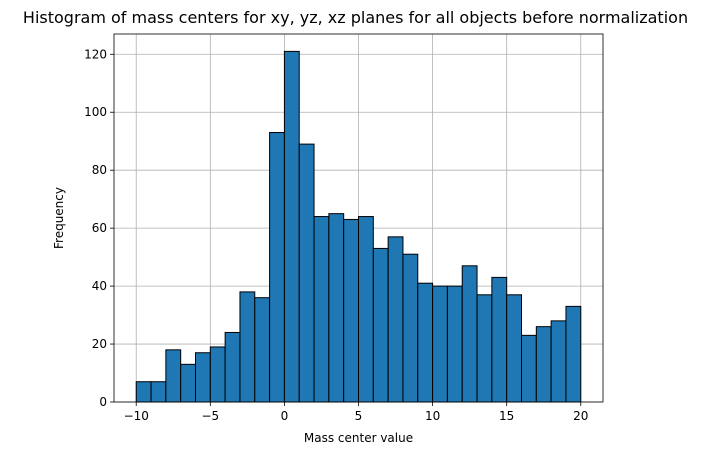  I want to click on x-tick-label: 5, so click(359, 416).